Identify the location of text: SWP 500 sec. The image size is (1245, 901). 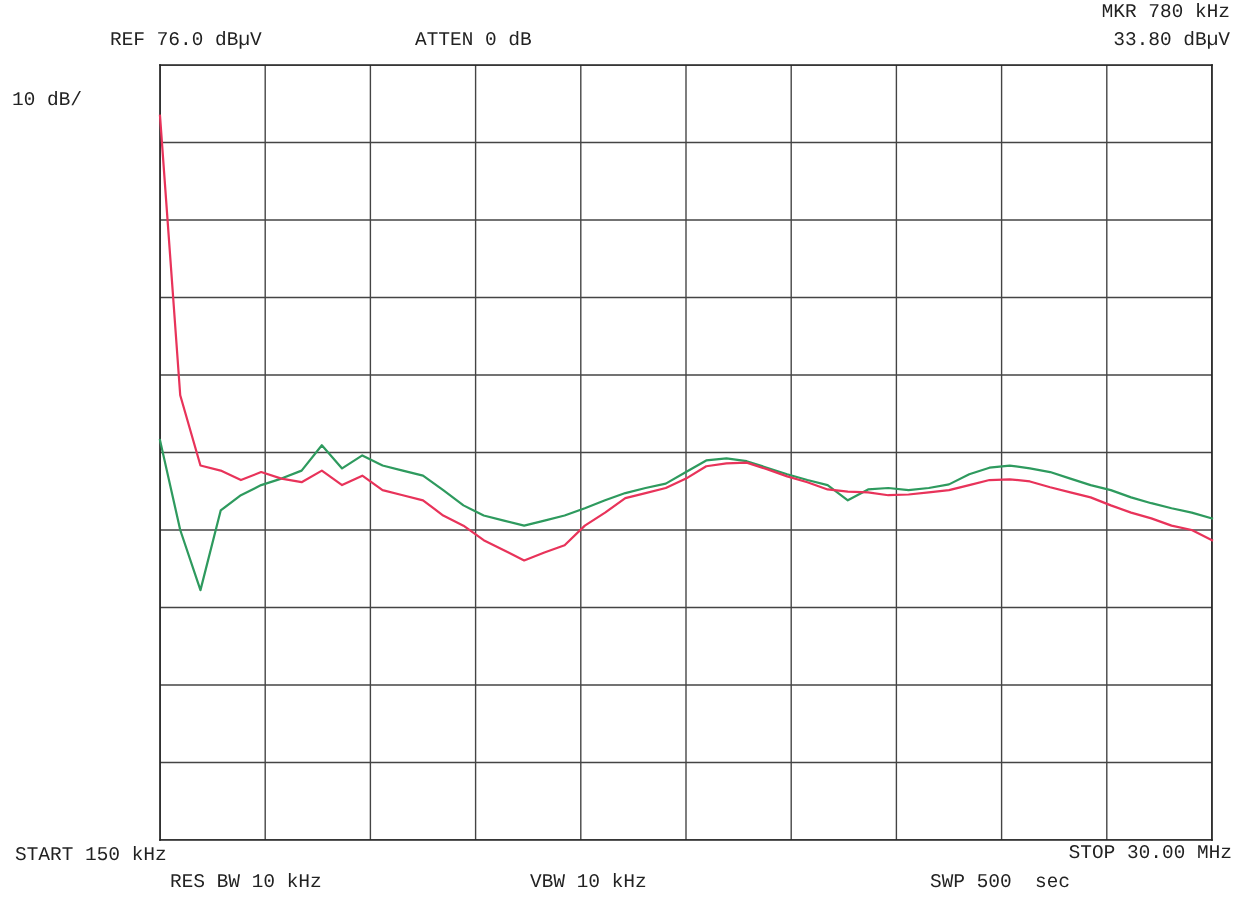
(999, 881).